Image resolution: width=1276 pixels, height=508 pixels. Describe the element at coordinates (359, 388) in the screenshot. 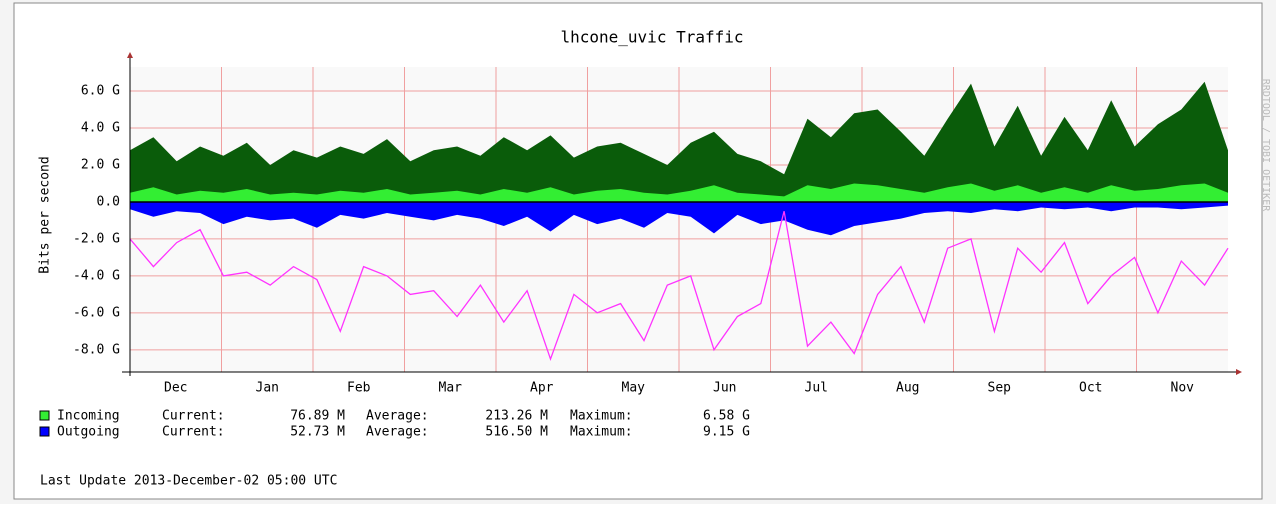

I see `x-tick-label: Feb` at that location.